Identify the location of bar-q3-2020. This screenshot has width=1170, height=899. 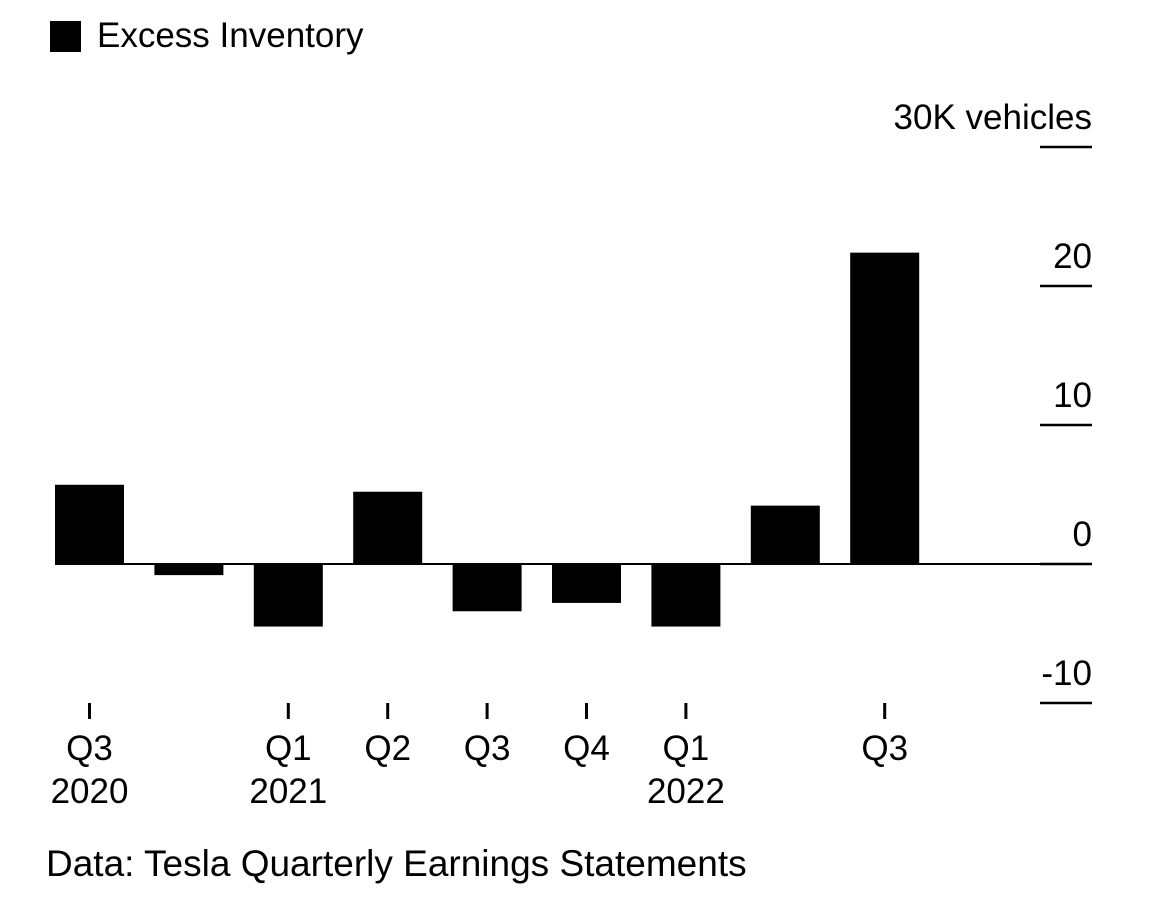
(89, 524).